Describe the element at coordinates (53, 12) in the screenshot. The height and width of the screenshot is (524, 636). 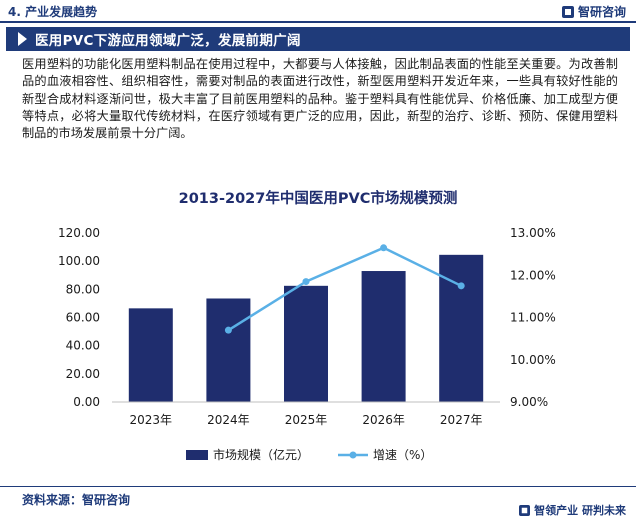
I see `section-title: 4. 产业发展趋势` at that location.